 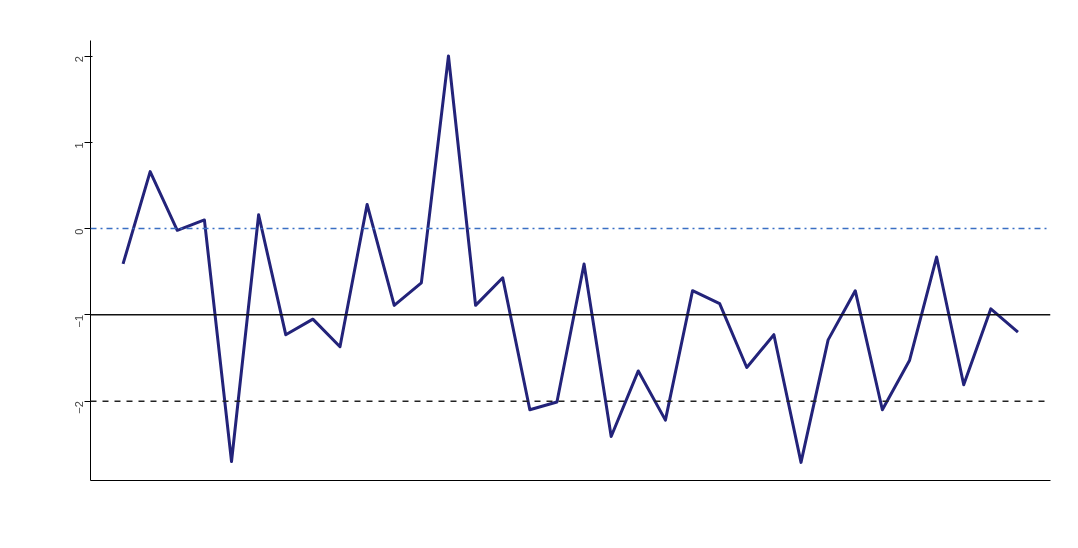 What do you see at coordinates (79, 145) in the screenshot?
I see `y-tick-label: 1` at bounding box center [79, 145].